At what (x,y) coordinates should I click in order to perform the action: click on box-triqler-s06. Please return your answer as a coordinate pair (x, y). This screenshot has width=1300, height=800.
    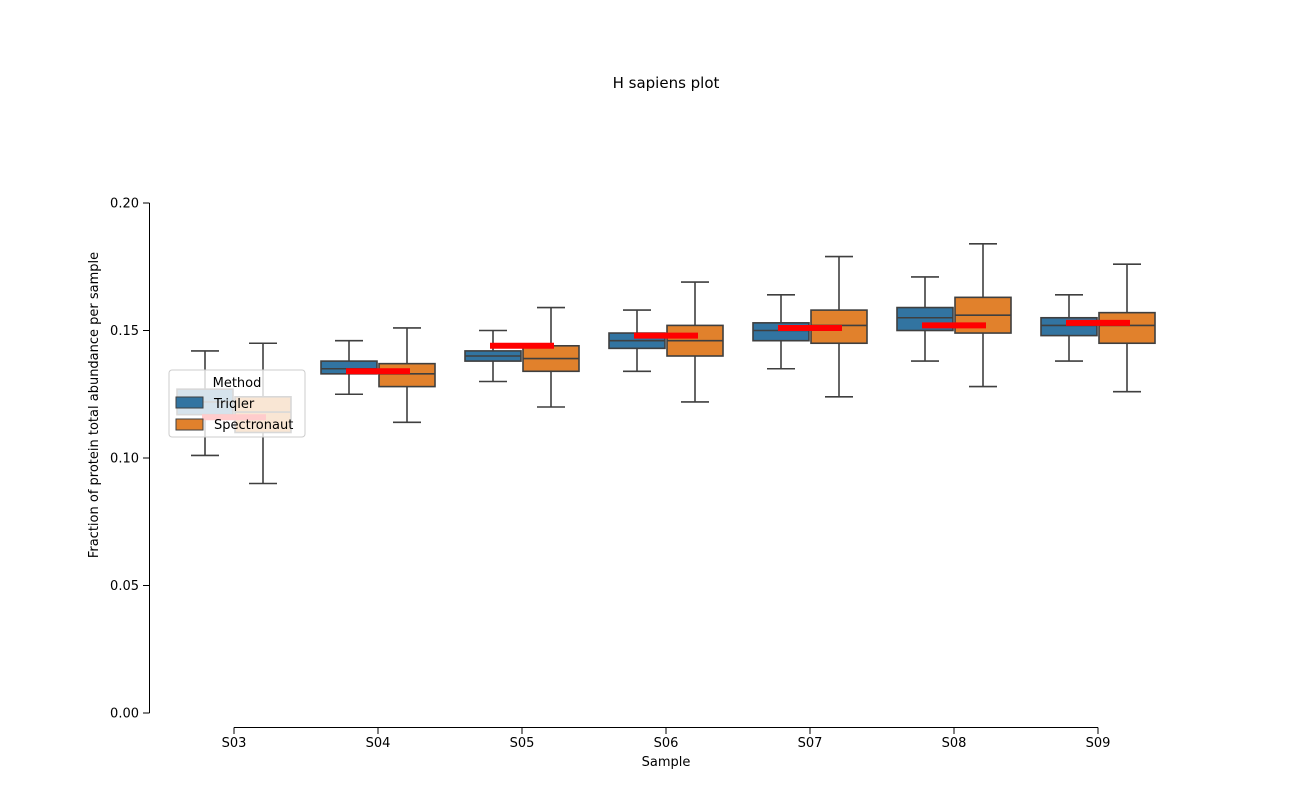
    Looking at the image, I should click on (637, 341).